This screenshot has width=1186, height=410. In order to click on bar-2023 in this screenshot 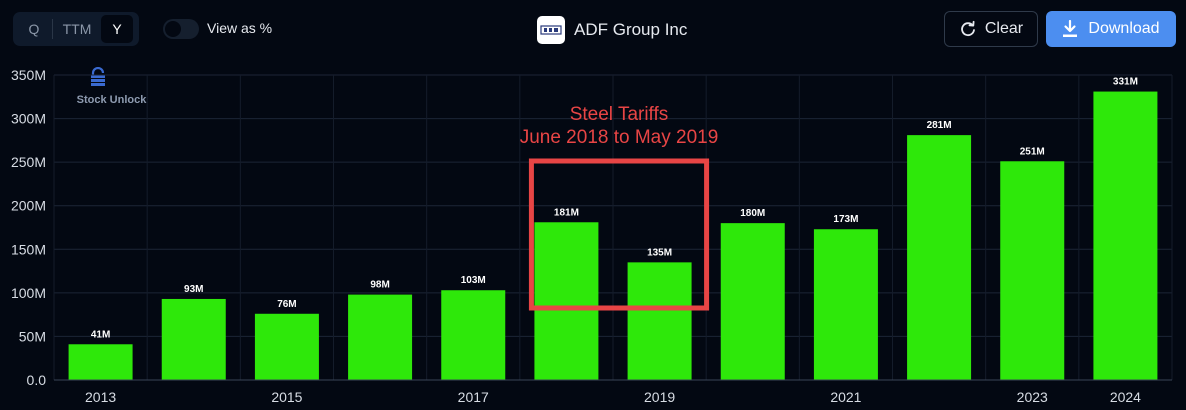, I will do `click(1032, 270)`.